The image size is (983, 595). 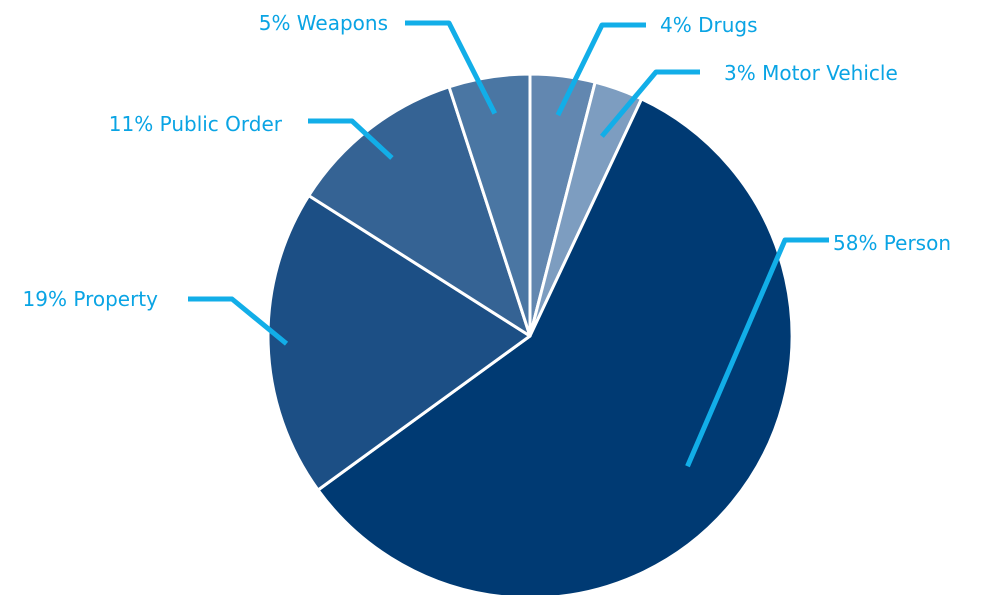 I want to click on slice-label-public-order: 11% Public Order, so click(x=196, y=124).